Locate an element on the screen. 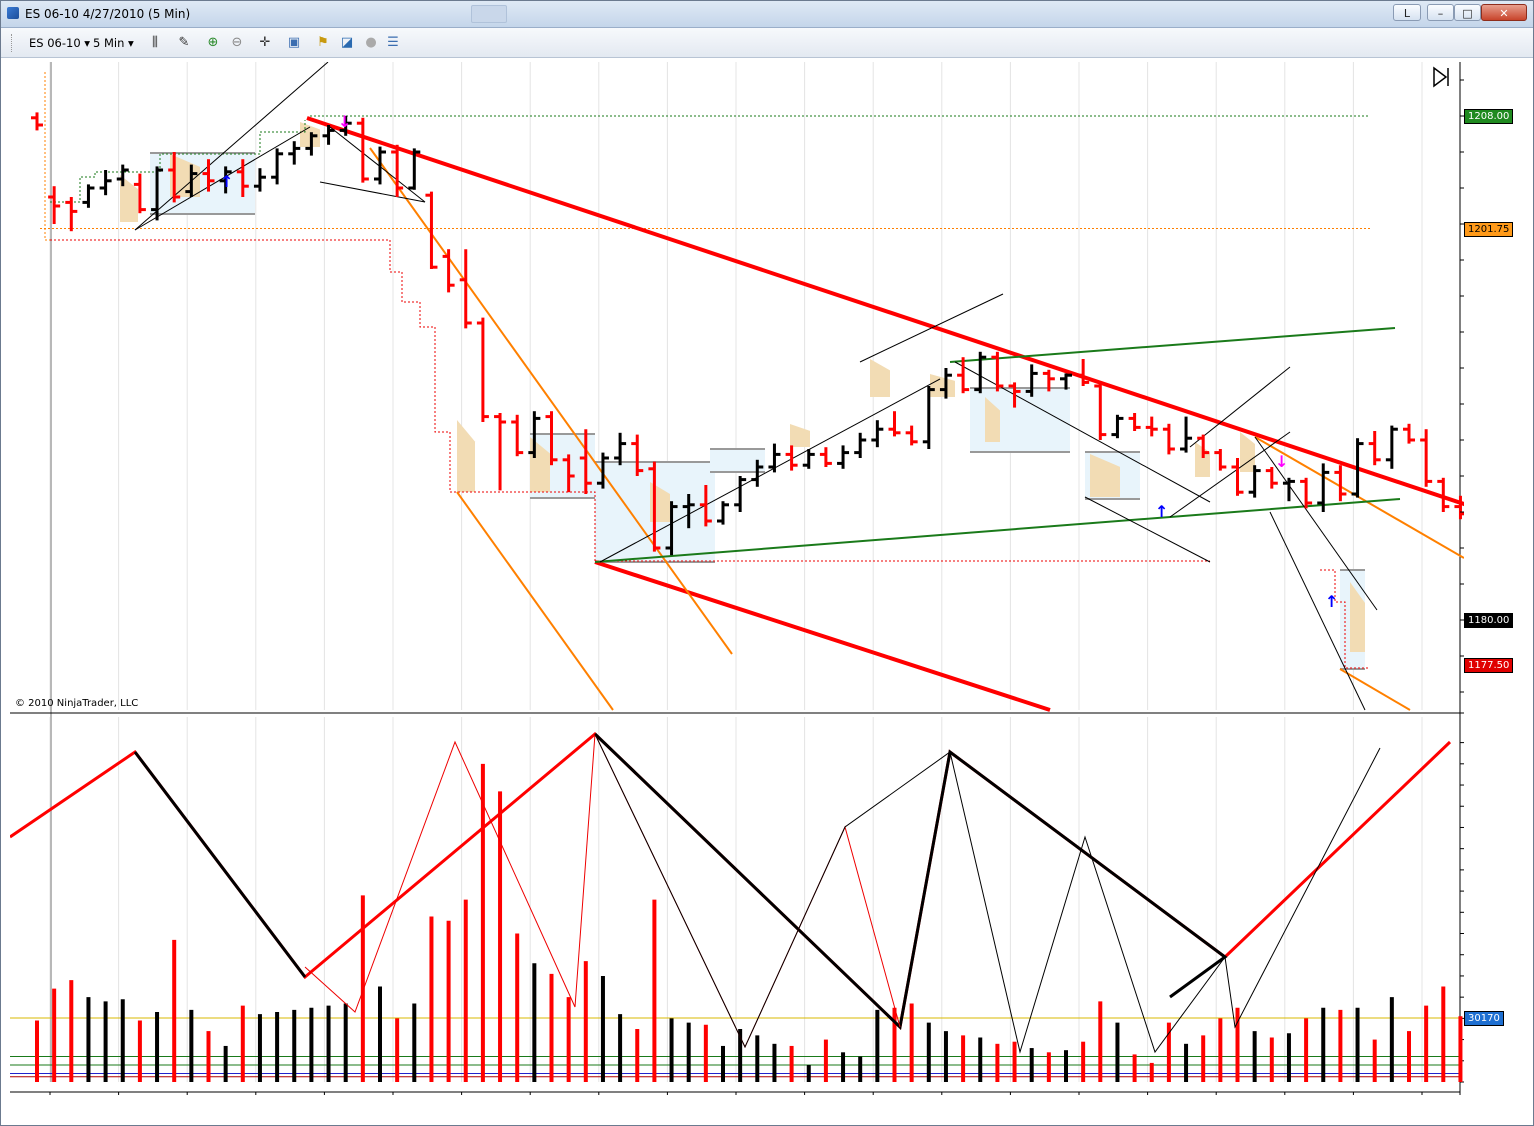 The height and width of the screenshot is (1126, 1534). maximize-button: □ is located at coordinates (1467, 12).